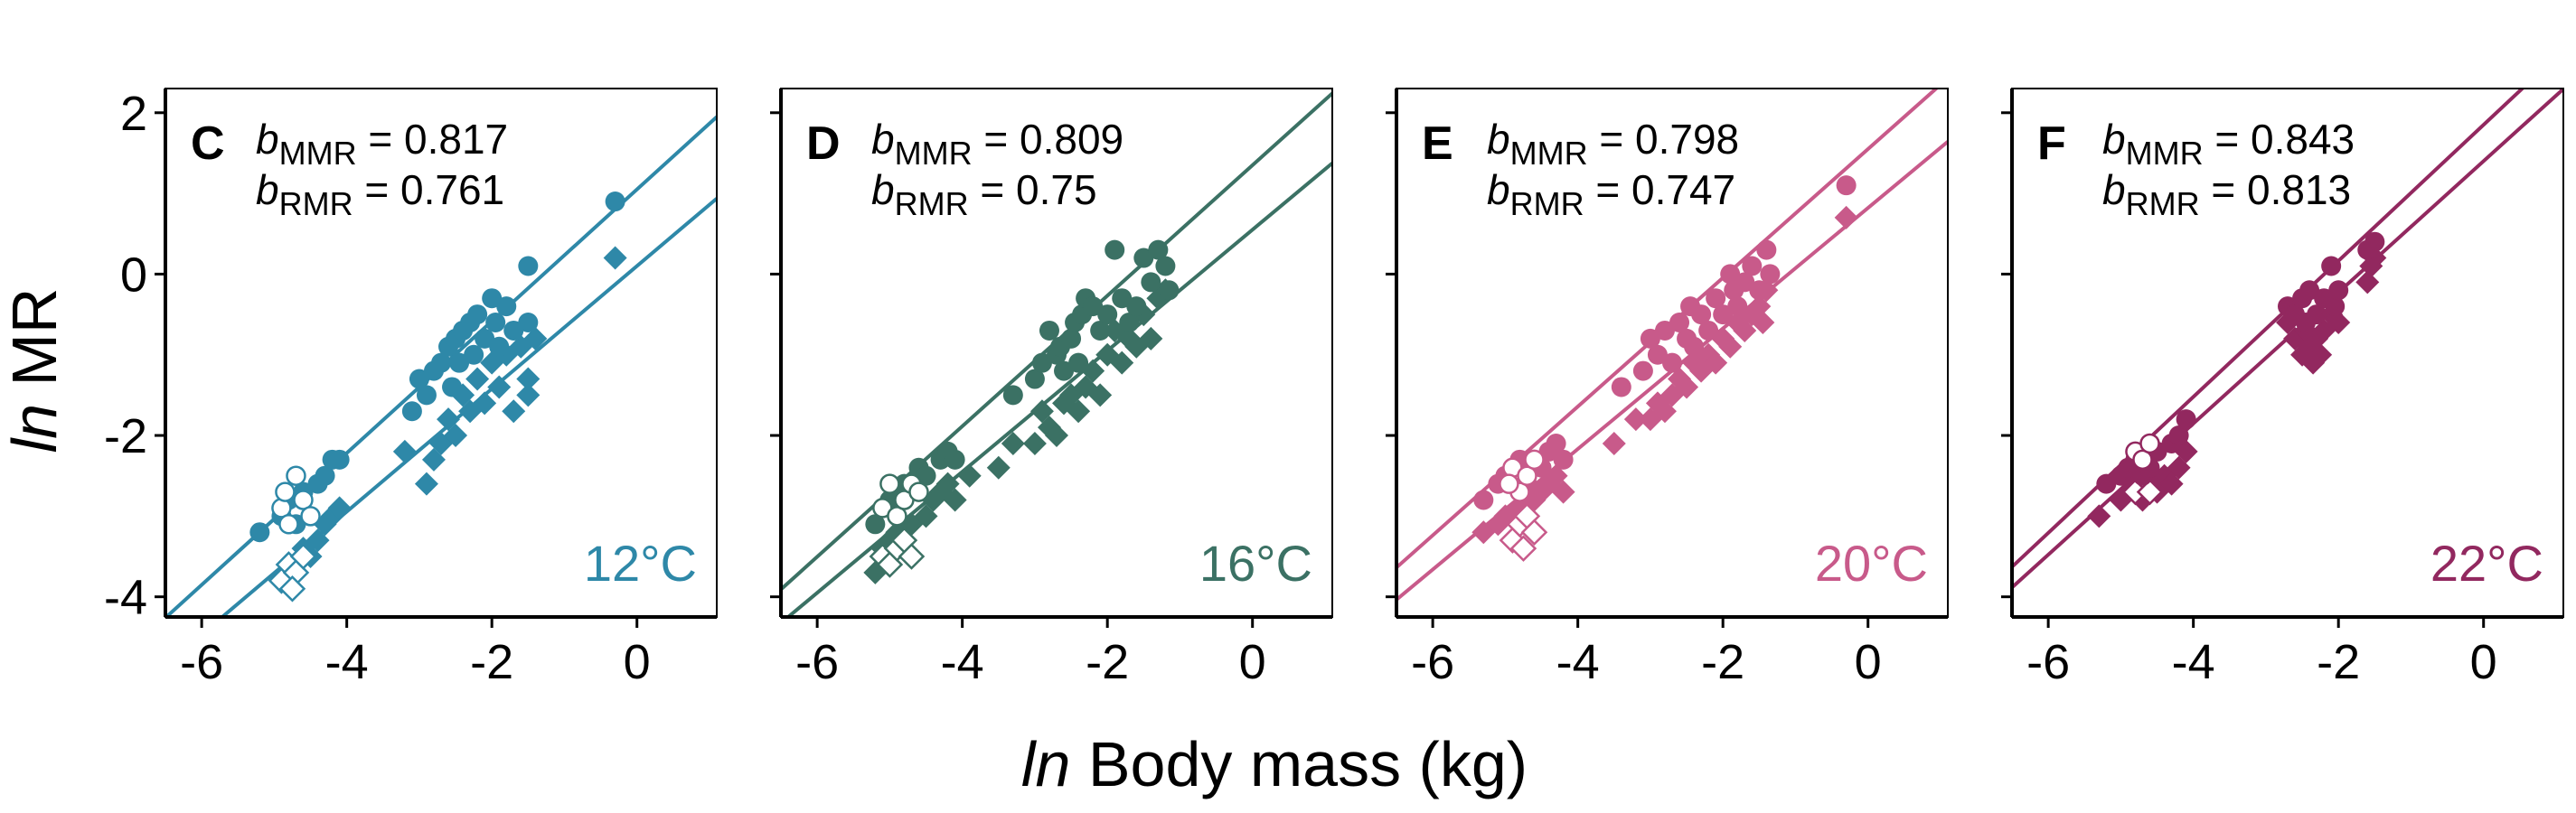 Image resolution: width=2576 pixels, height=813 pixels. What do you see at coordinates (2299, 189) in the screenshot?
I see `b-value: 0.813` at bounding box center [2299, 189].